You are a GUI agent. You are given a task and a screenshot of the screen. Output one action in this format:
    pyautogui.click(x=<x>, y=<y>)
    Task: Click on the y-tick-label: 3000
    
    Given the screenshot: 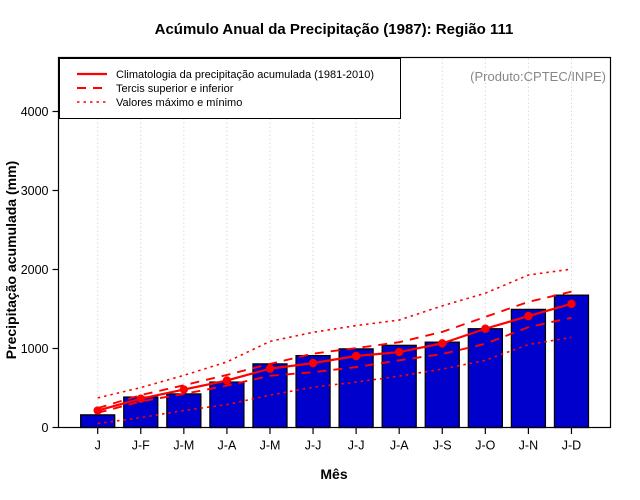 What is the action you would take?
    pyautogui.click(x=35, y=191)
    